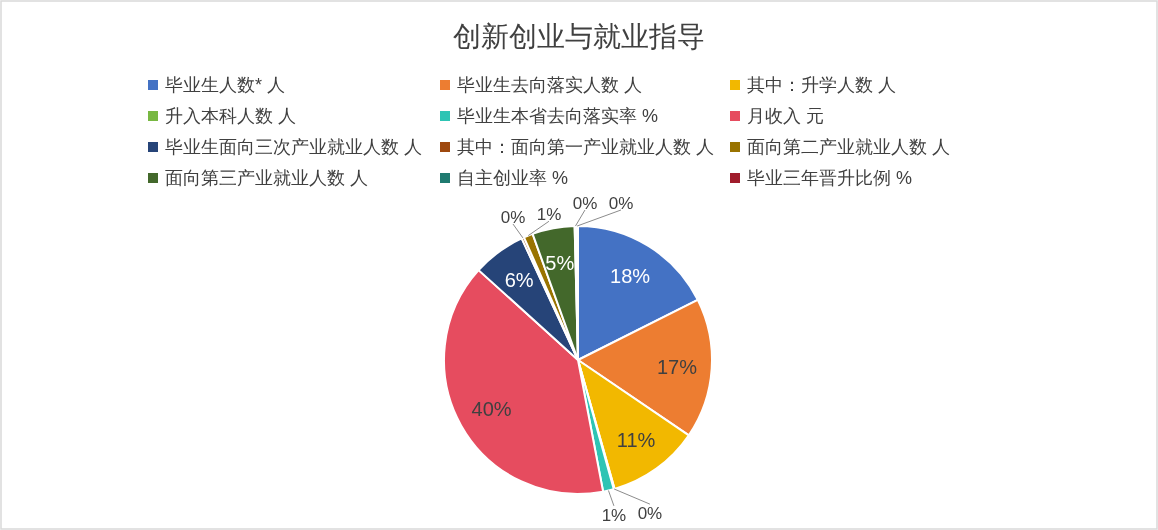 This screenshot has height=530, width=1158. What do you see at coordinates (491, 408) in the screenshot?
I see `data-label: 40%` at bounding box center [491, 408].